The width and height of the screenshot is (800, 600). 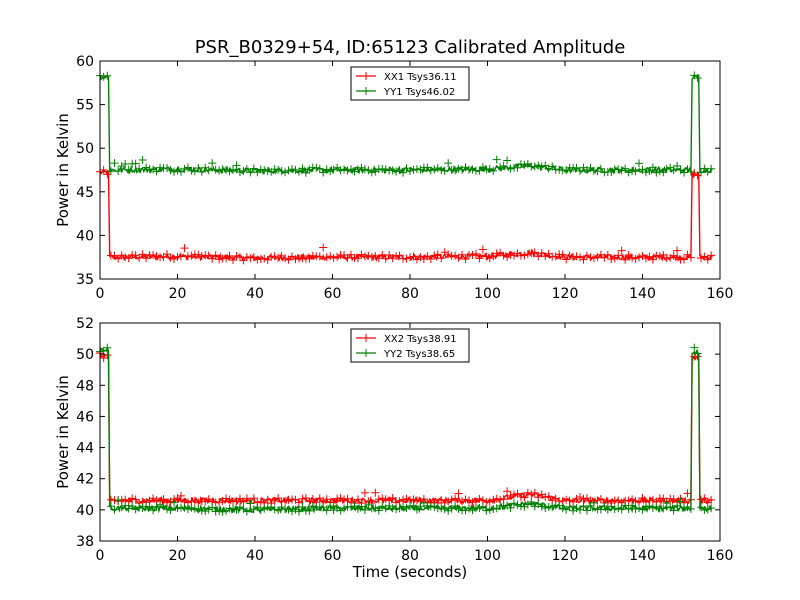 What do you see at coordinates (85, 106) in the screenshot?
I see `y-tick-label: 55` at bounding box center [85, 106].